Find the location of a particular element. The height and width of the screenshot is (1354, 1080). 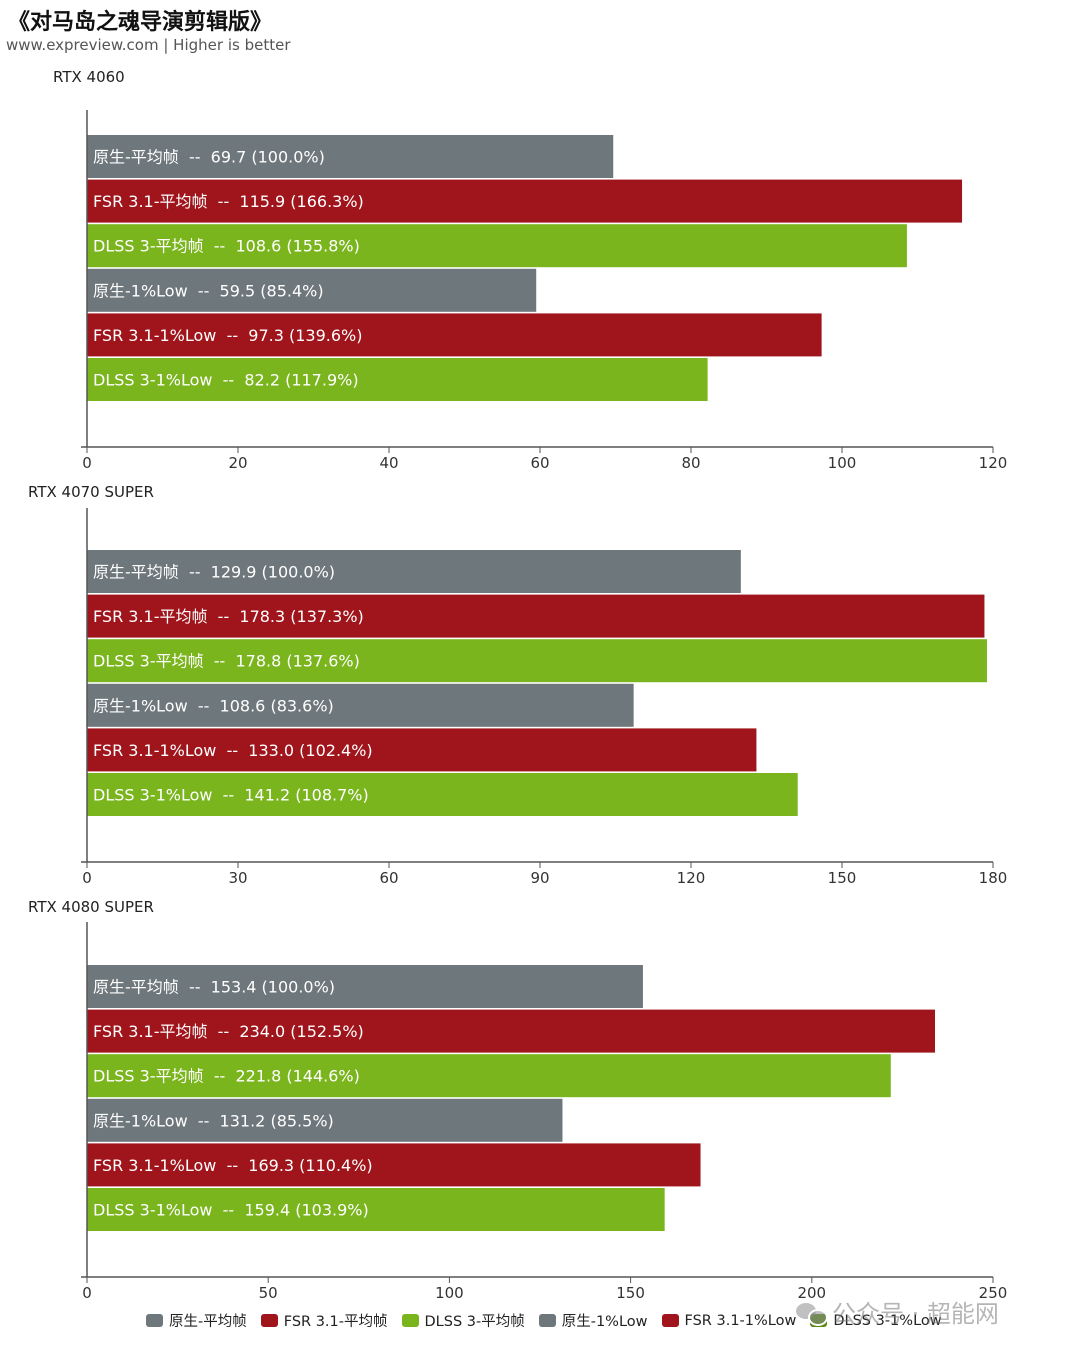

bar-label: FSR 3.1-1%Low -- 169.3 (110.4%) is located at coordinates (233, 1165).